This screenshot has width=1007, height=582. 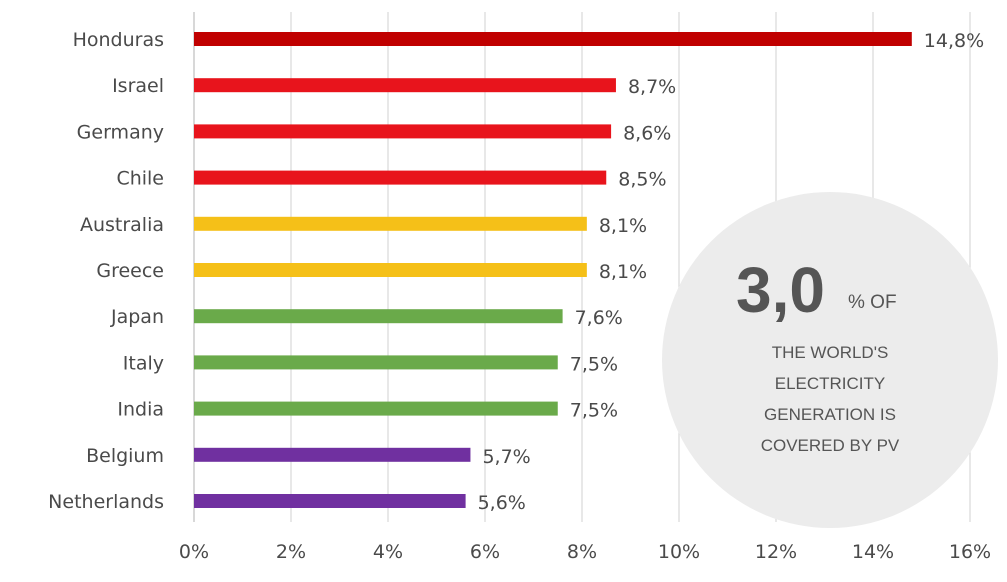 What do you see at coordinates (954, 41) in the screenshot?
I see `value-label: 14,8%` at bounding box center [954, 41].